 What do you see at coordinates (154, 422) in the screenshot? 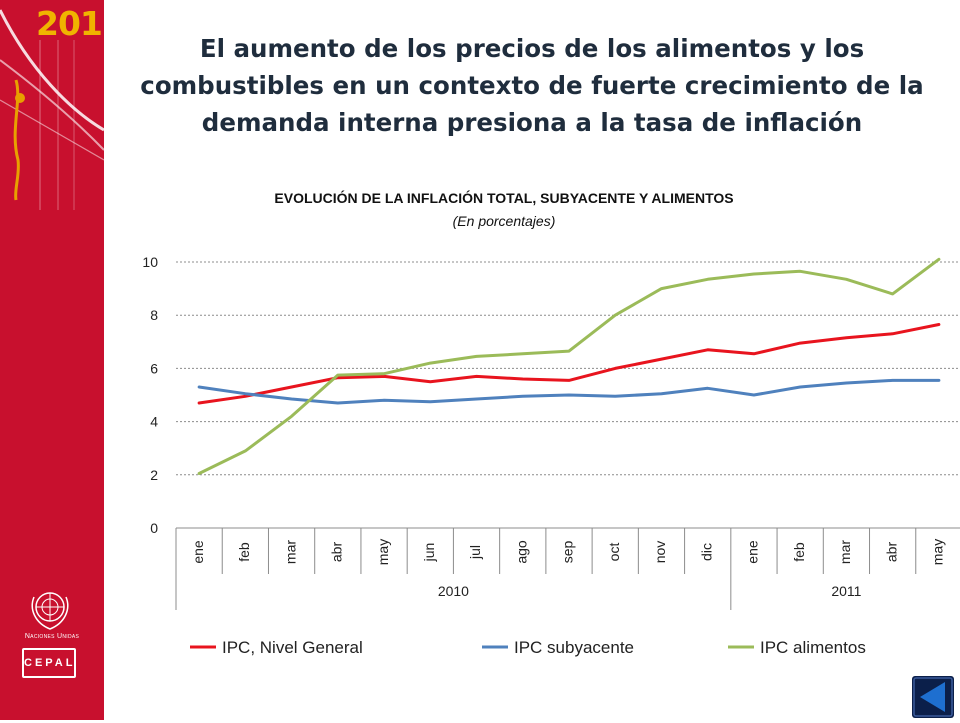
I see `y-tick-label: 4` at bounding box center [154, 422].